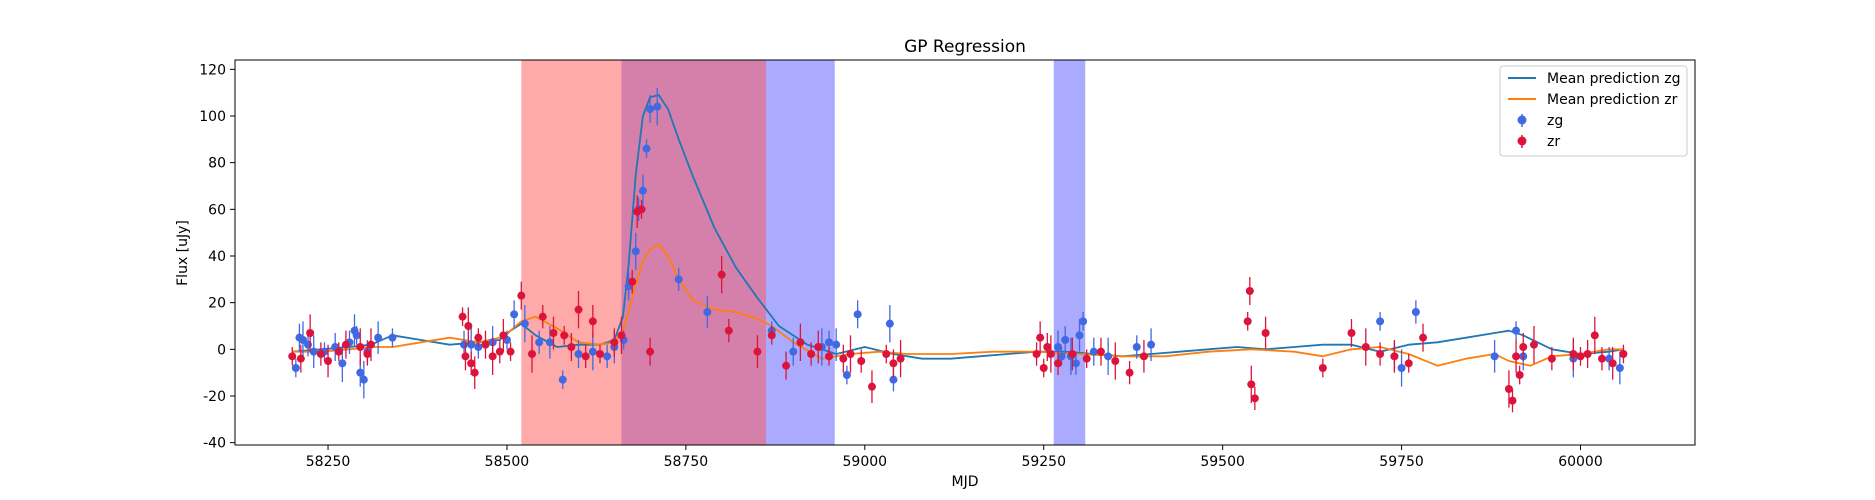 Image resolution: width=1875 pixels, height=500 pixels. Describe the element at coordinates (1222, 462) in the screenshot. I see `x-tick-label: 59500` at that location.